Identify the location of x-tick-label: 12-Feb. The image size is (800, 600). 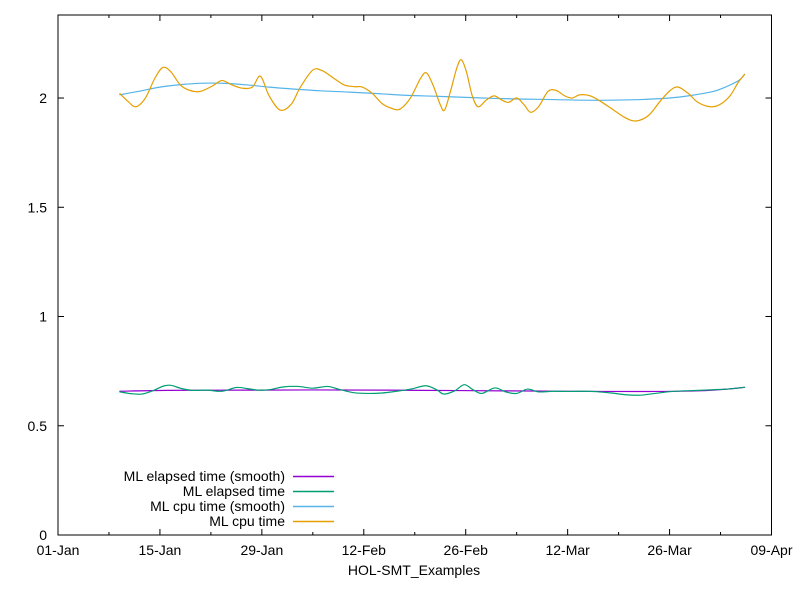
(364, 550).